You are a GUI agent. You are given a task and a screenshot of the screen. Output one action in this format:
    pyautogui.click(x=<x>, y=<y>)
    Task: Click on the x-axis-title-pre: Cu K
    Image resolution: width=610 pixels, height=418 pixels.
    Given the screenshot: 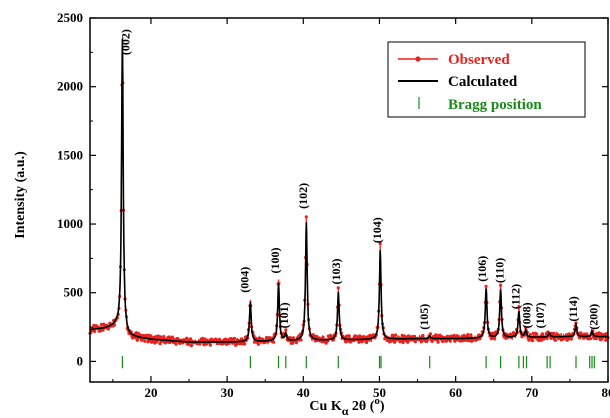 What is the action you would take?
    pyautogui.click(x=325, y=406)
    